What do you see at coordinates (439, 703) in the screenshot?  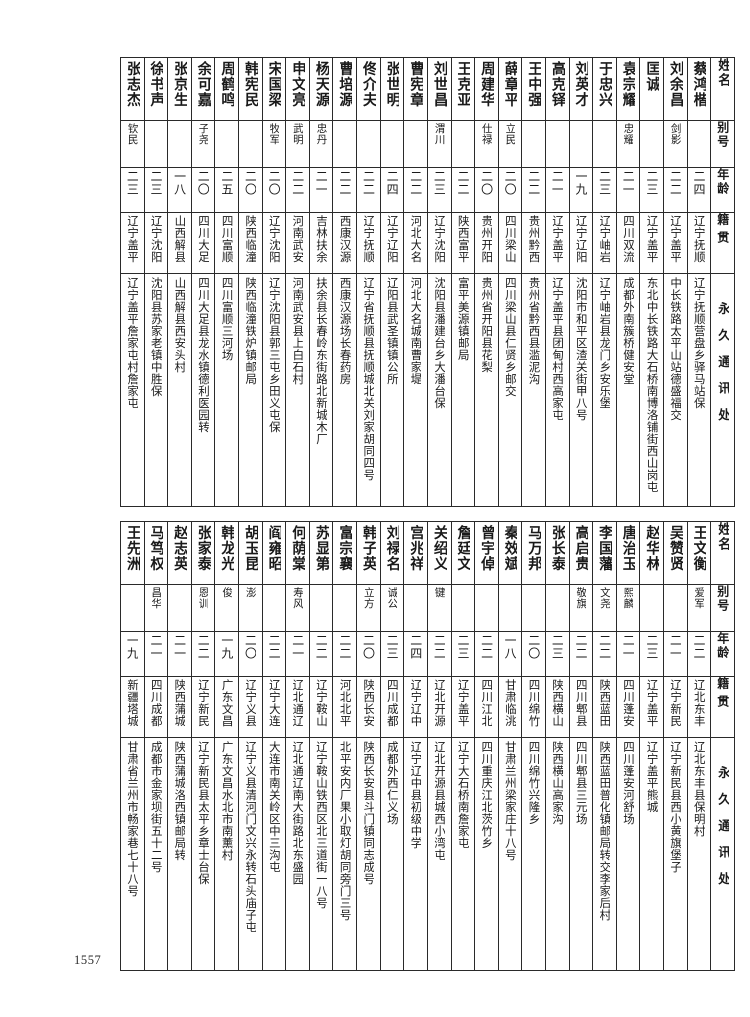 I see `origin-text: 辽北开源` at bounding box center [439, 703].